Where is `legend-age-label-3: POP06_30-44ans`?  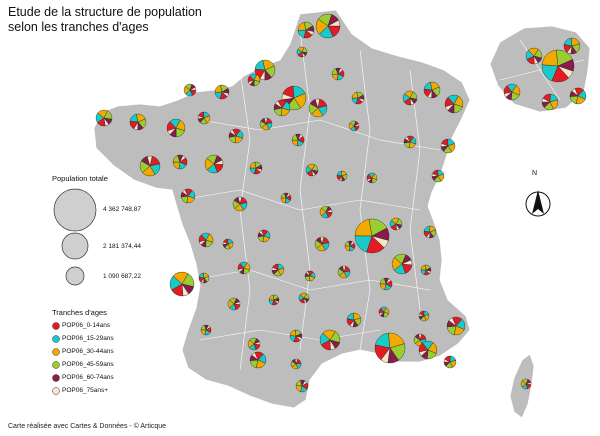
legend-age-label-3: POP06_30-44ans is located at coordinates (88, 351).